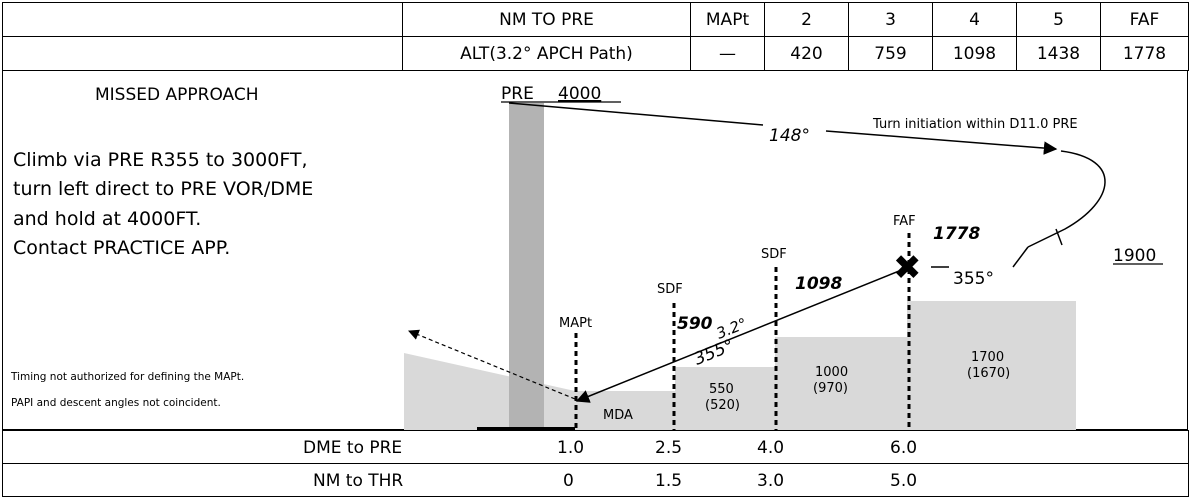 Image resolution: width=1190 pixels, height=497 pixels. Describe the element at coordinates (1066, 199) in the screenshot. I see `procedure-turn-arc` at that location.